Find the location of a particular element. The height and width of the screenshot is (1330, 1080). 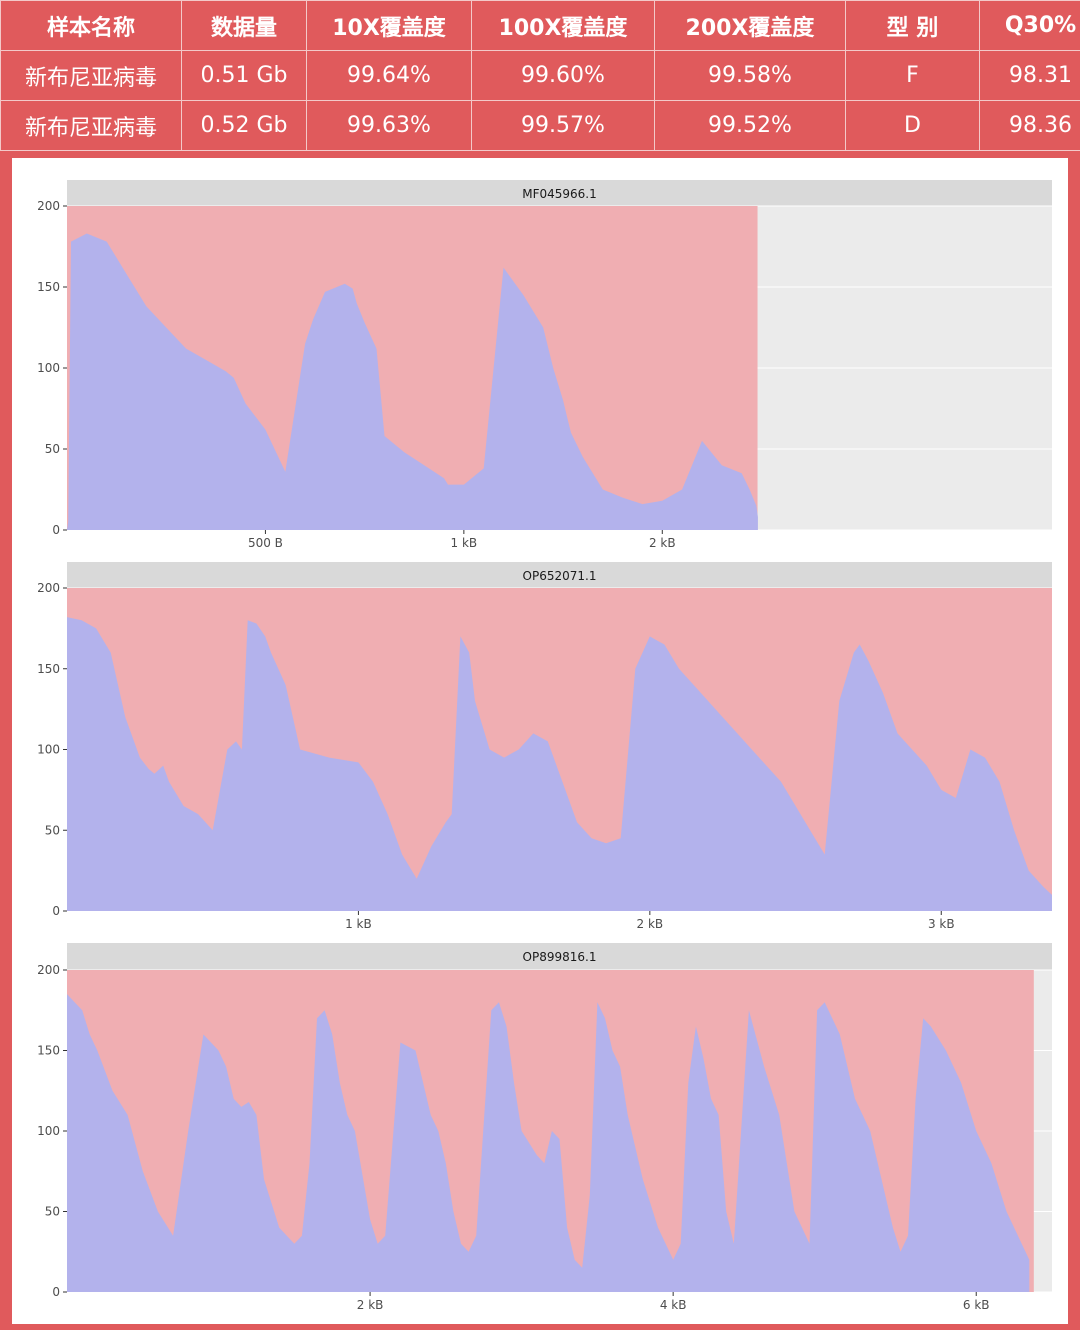

cell-100x-coverage: 99.60% is located at coordinates (563, 75).